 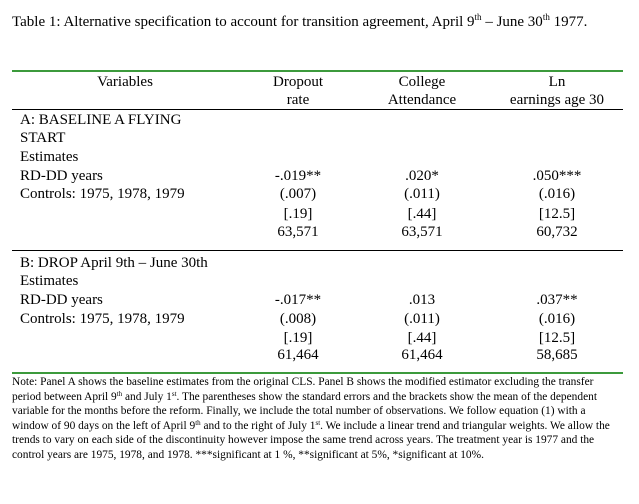 What do you see at coordinates (317, 373) in the screenshot?
I see `table-bottom-rule` at bounding box center [317, 373].